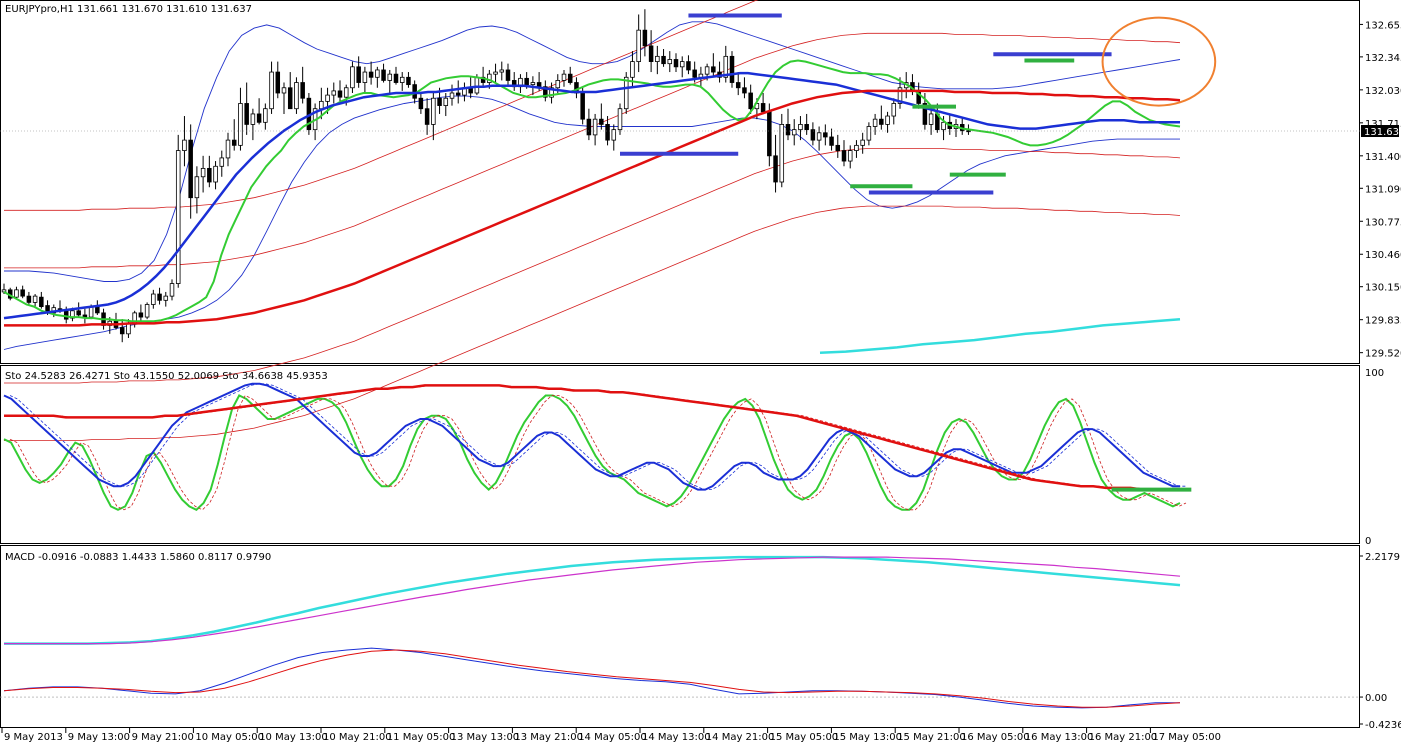  I want to click on macd-tick-label: 2.2179, so click(1382, 557).